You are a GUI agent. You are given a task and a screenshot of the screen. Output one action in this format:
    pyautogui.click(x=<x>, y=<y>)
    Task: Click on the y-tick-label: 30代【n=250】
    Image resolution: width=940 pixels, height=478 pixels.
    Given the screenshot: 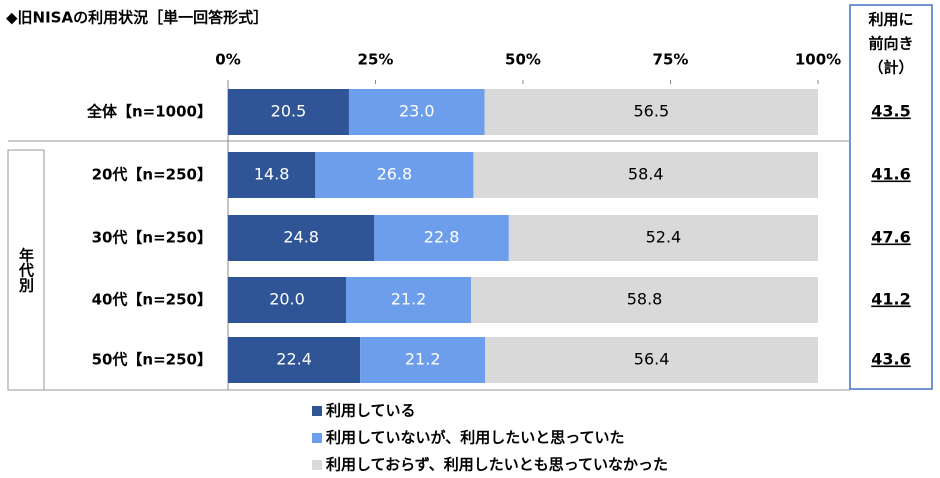 What is the action you would take?
    pyautogui.click(x=152, y=238)
    